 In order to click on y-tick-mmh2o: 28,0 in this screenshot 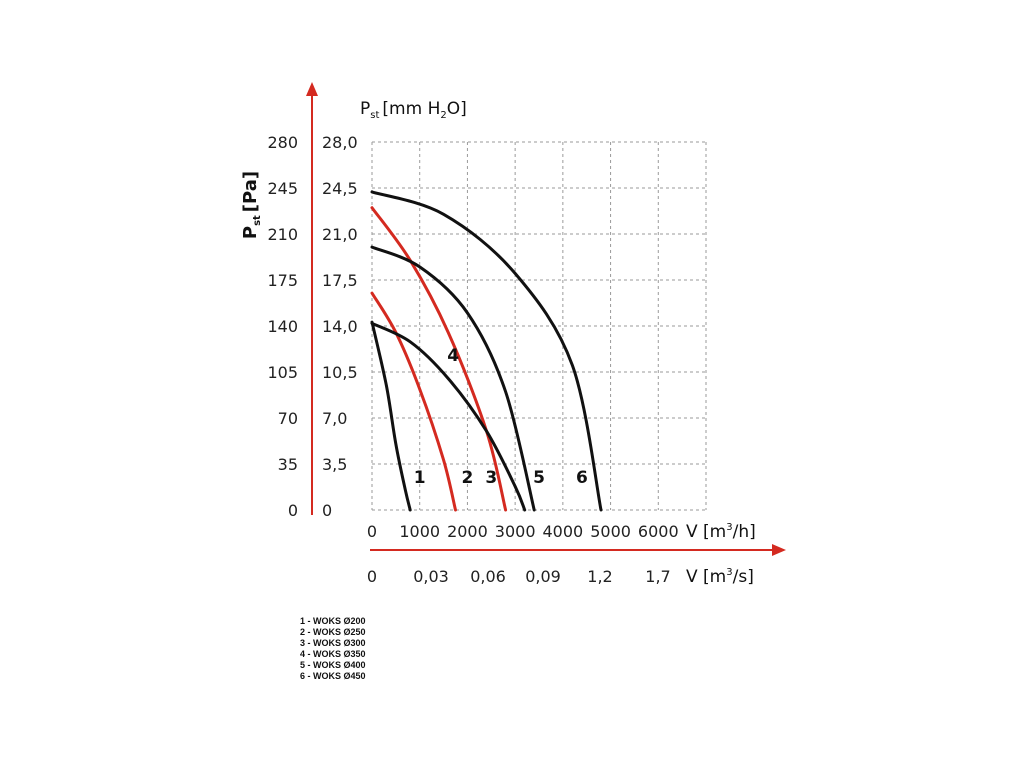, I will do `click(340, 142)`.